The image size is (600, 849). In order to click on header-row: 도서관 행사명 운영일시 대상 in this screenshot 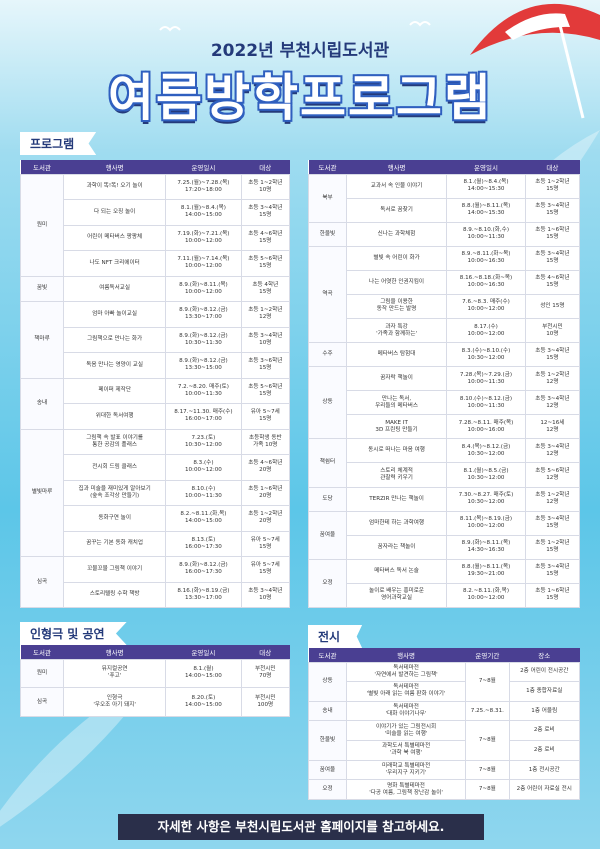, I will do `click(155, 652)`.